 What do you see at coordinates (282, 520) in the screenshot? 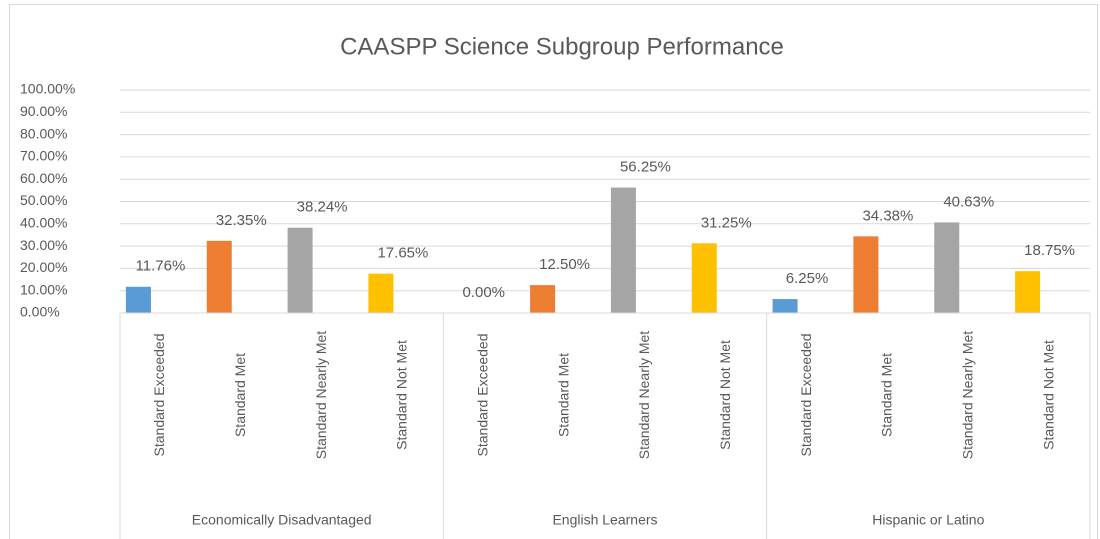
I see `group-label: Economically Disadvantaged` at bounding box center [282, 520].